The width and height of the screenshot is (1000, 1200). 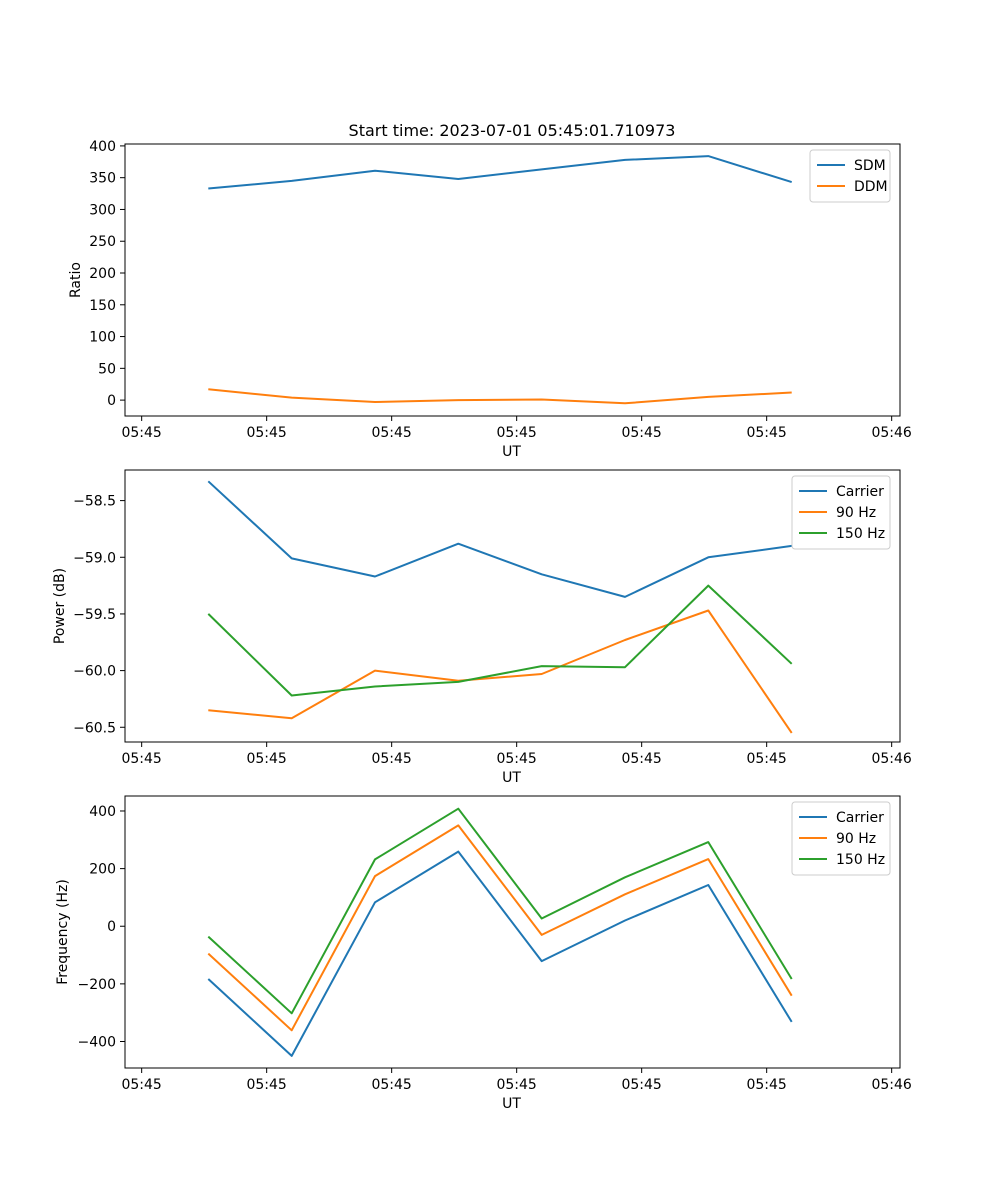 I want to click on frequency-y-tick-label: 200, so click(x=102, y=870).